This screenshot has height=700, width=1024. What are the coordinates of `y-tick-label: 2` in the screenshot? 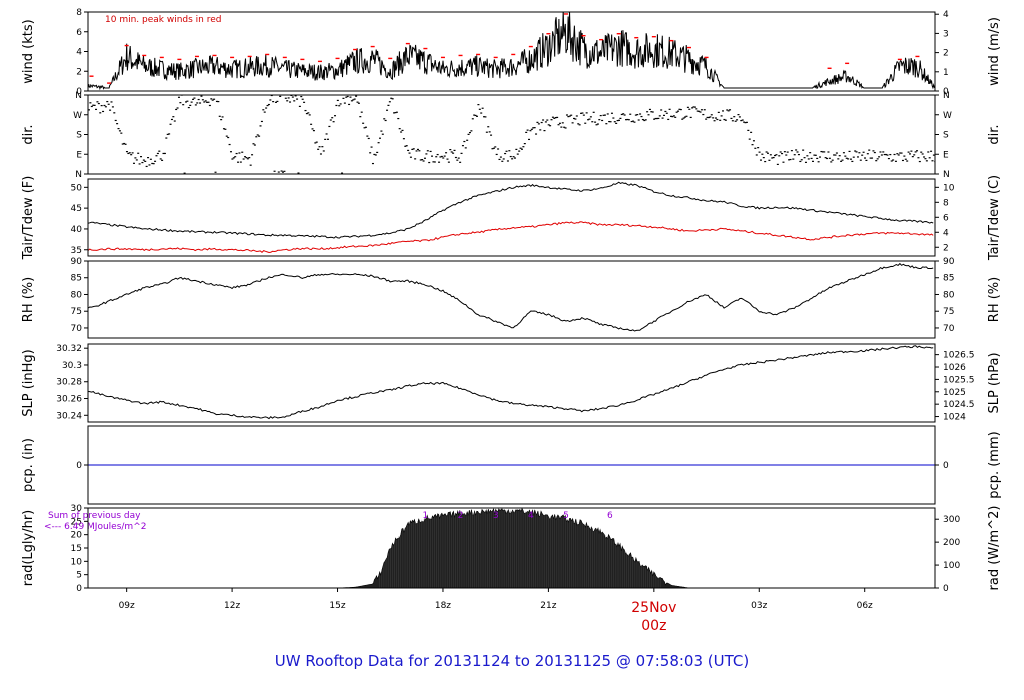 It's located at (79, 72).